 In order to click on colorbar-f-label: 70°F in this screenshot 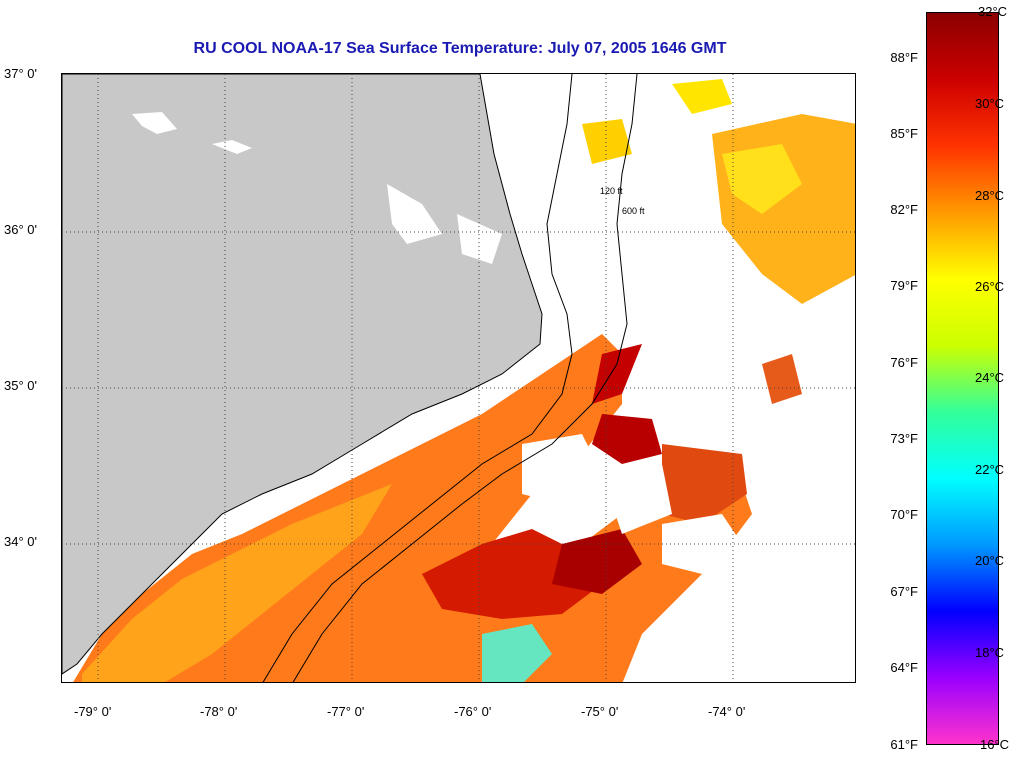, I will do `click(904, 514)`.